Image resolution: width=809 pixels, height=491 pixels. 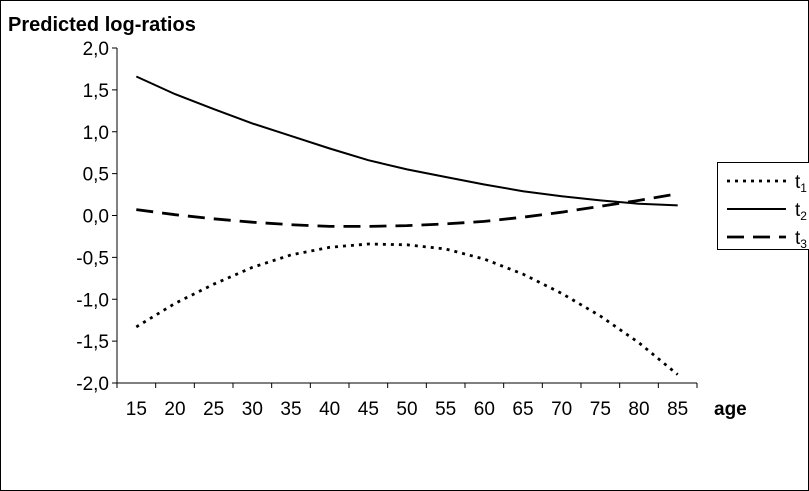 I want to click on x-tick-label: 25, so click(x=213, y=409).